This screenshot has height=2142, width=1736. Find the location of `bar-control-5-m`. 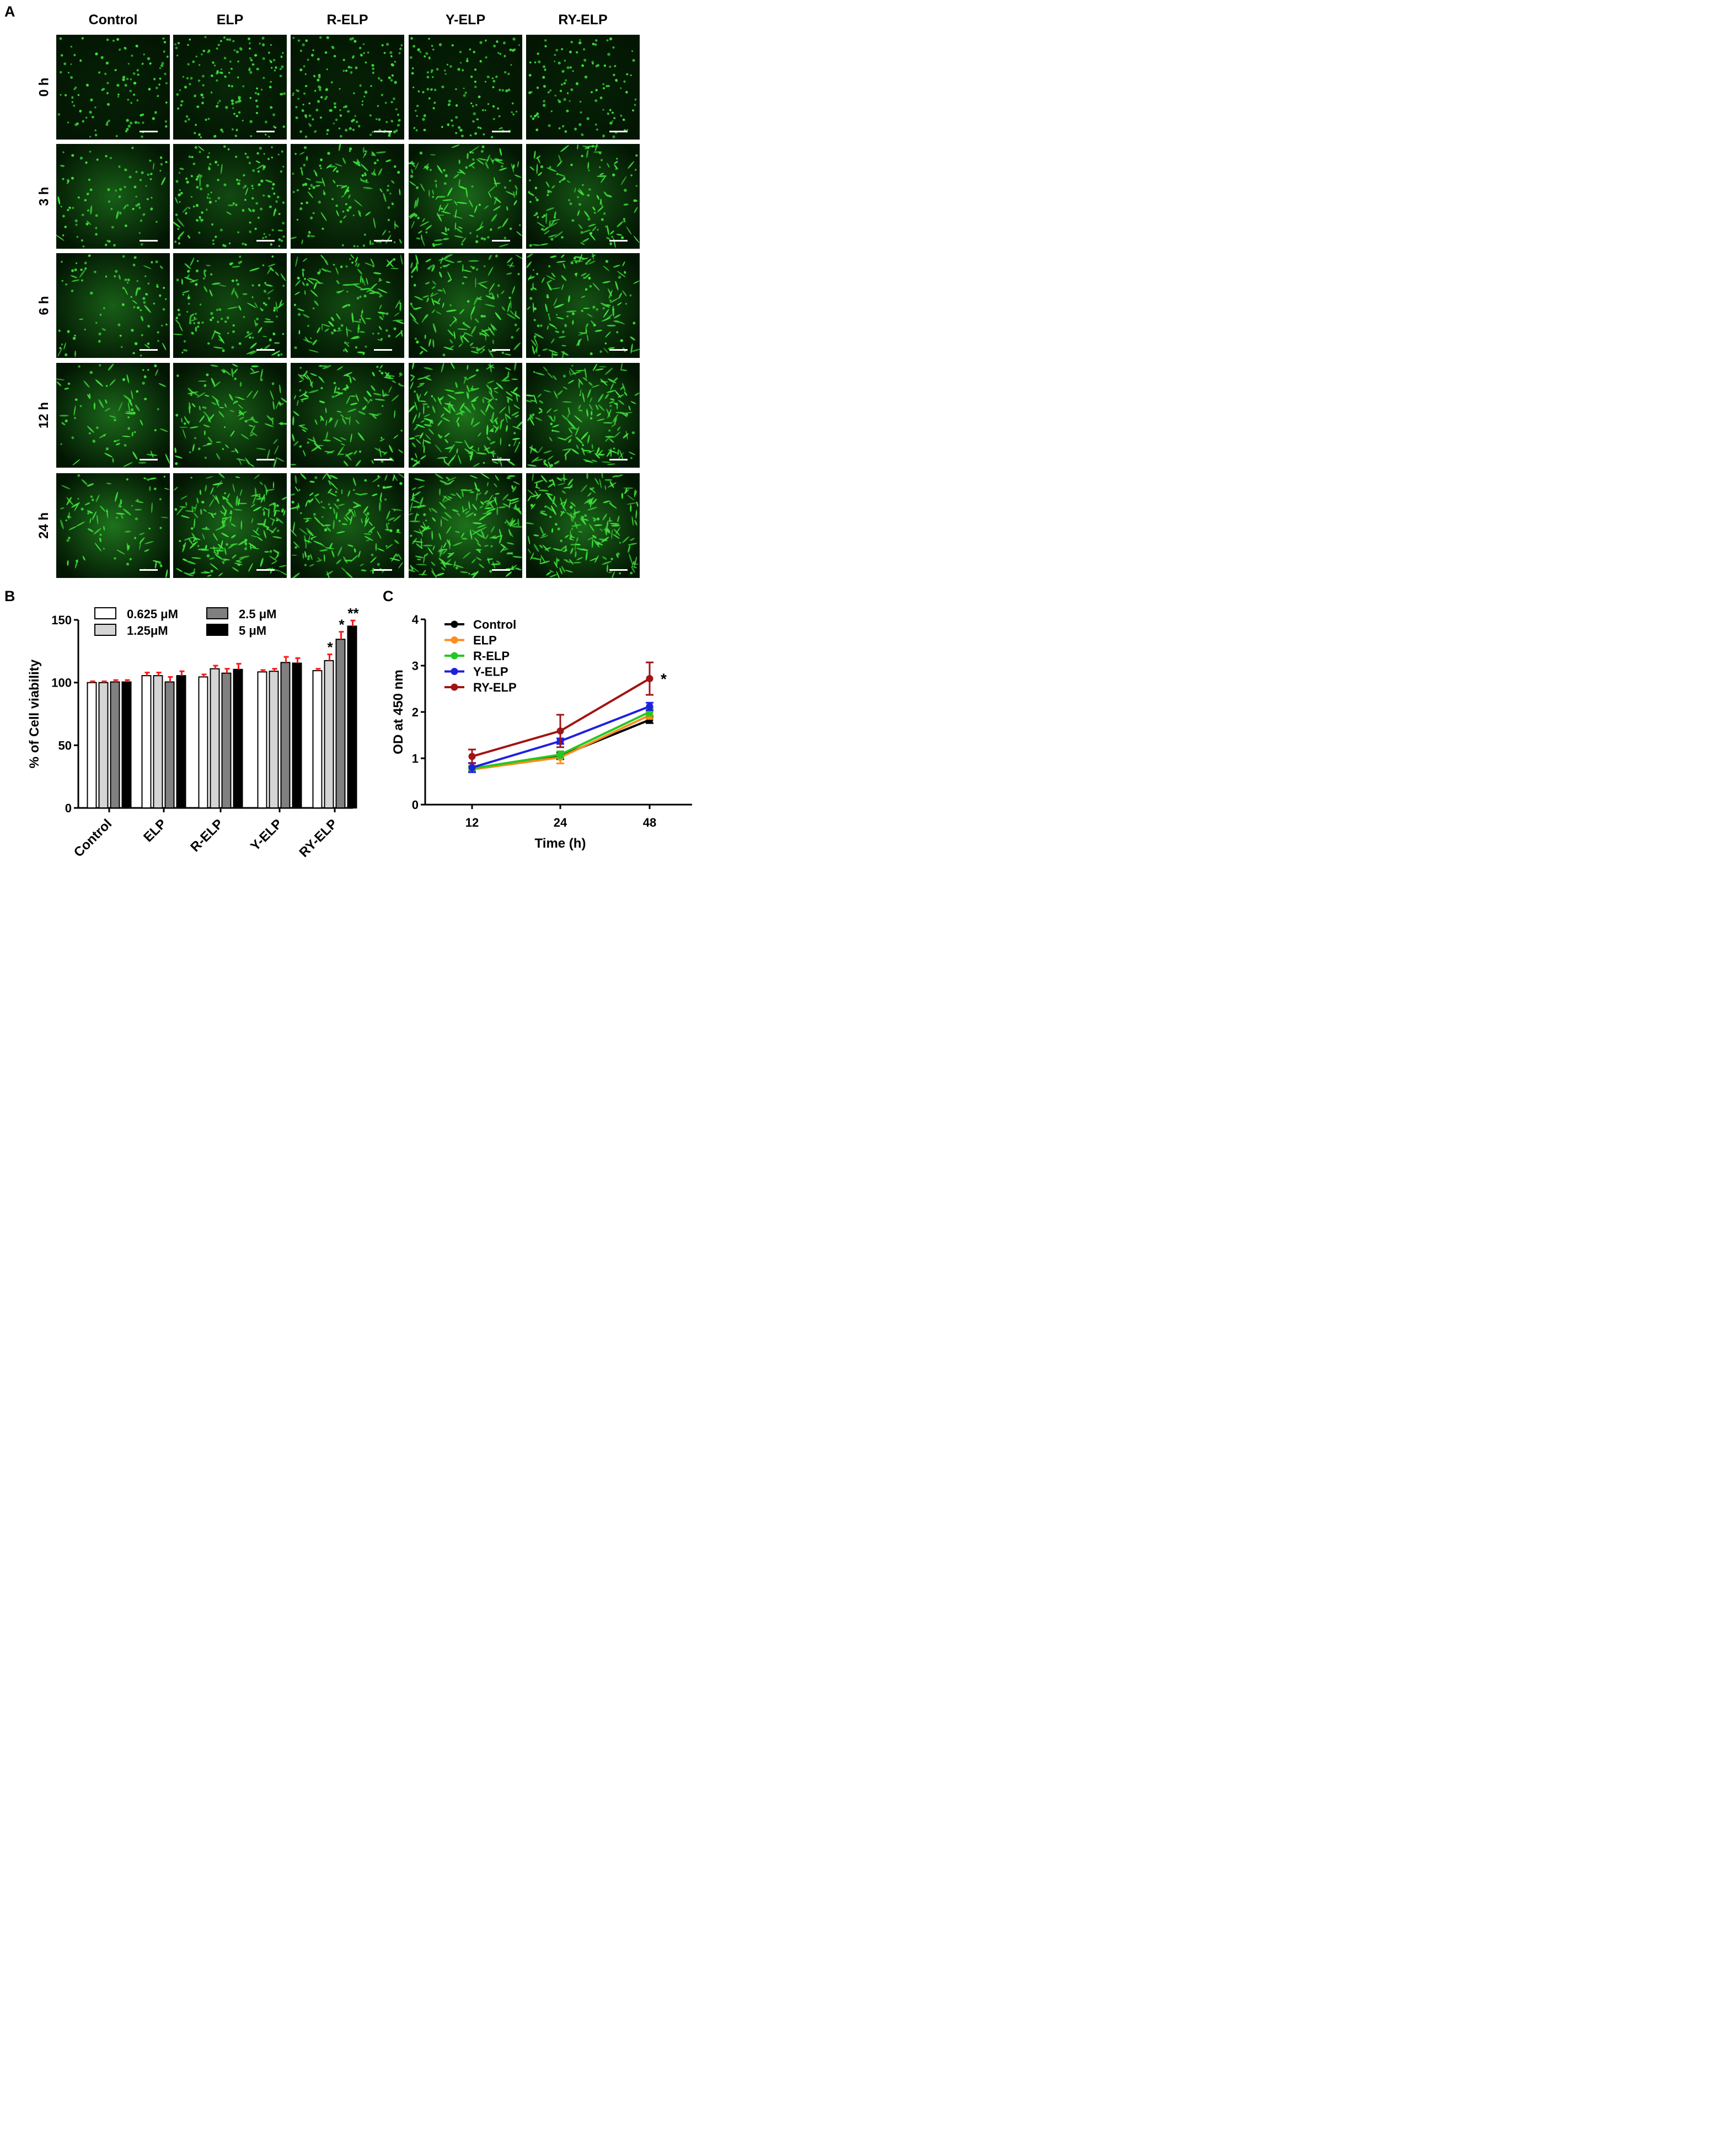

bar-control-5-m is located at coordinates (127, 744).